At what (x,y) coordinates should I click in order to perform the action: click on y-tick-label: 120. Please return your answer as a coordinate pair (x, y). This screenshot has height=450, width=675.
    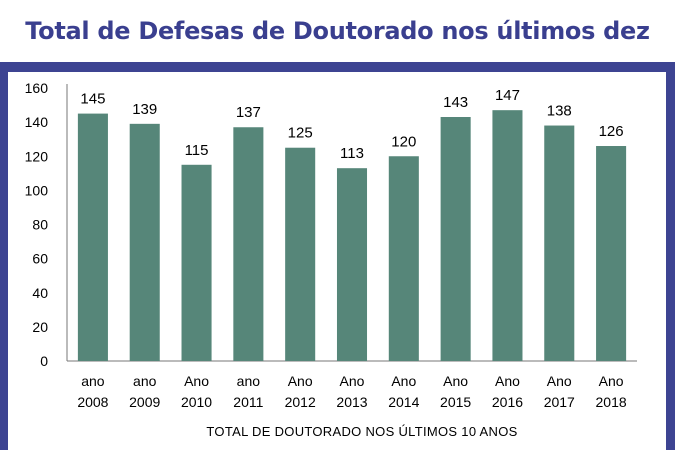
    Looking at the image, I should click on (37, 156).